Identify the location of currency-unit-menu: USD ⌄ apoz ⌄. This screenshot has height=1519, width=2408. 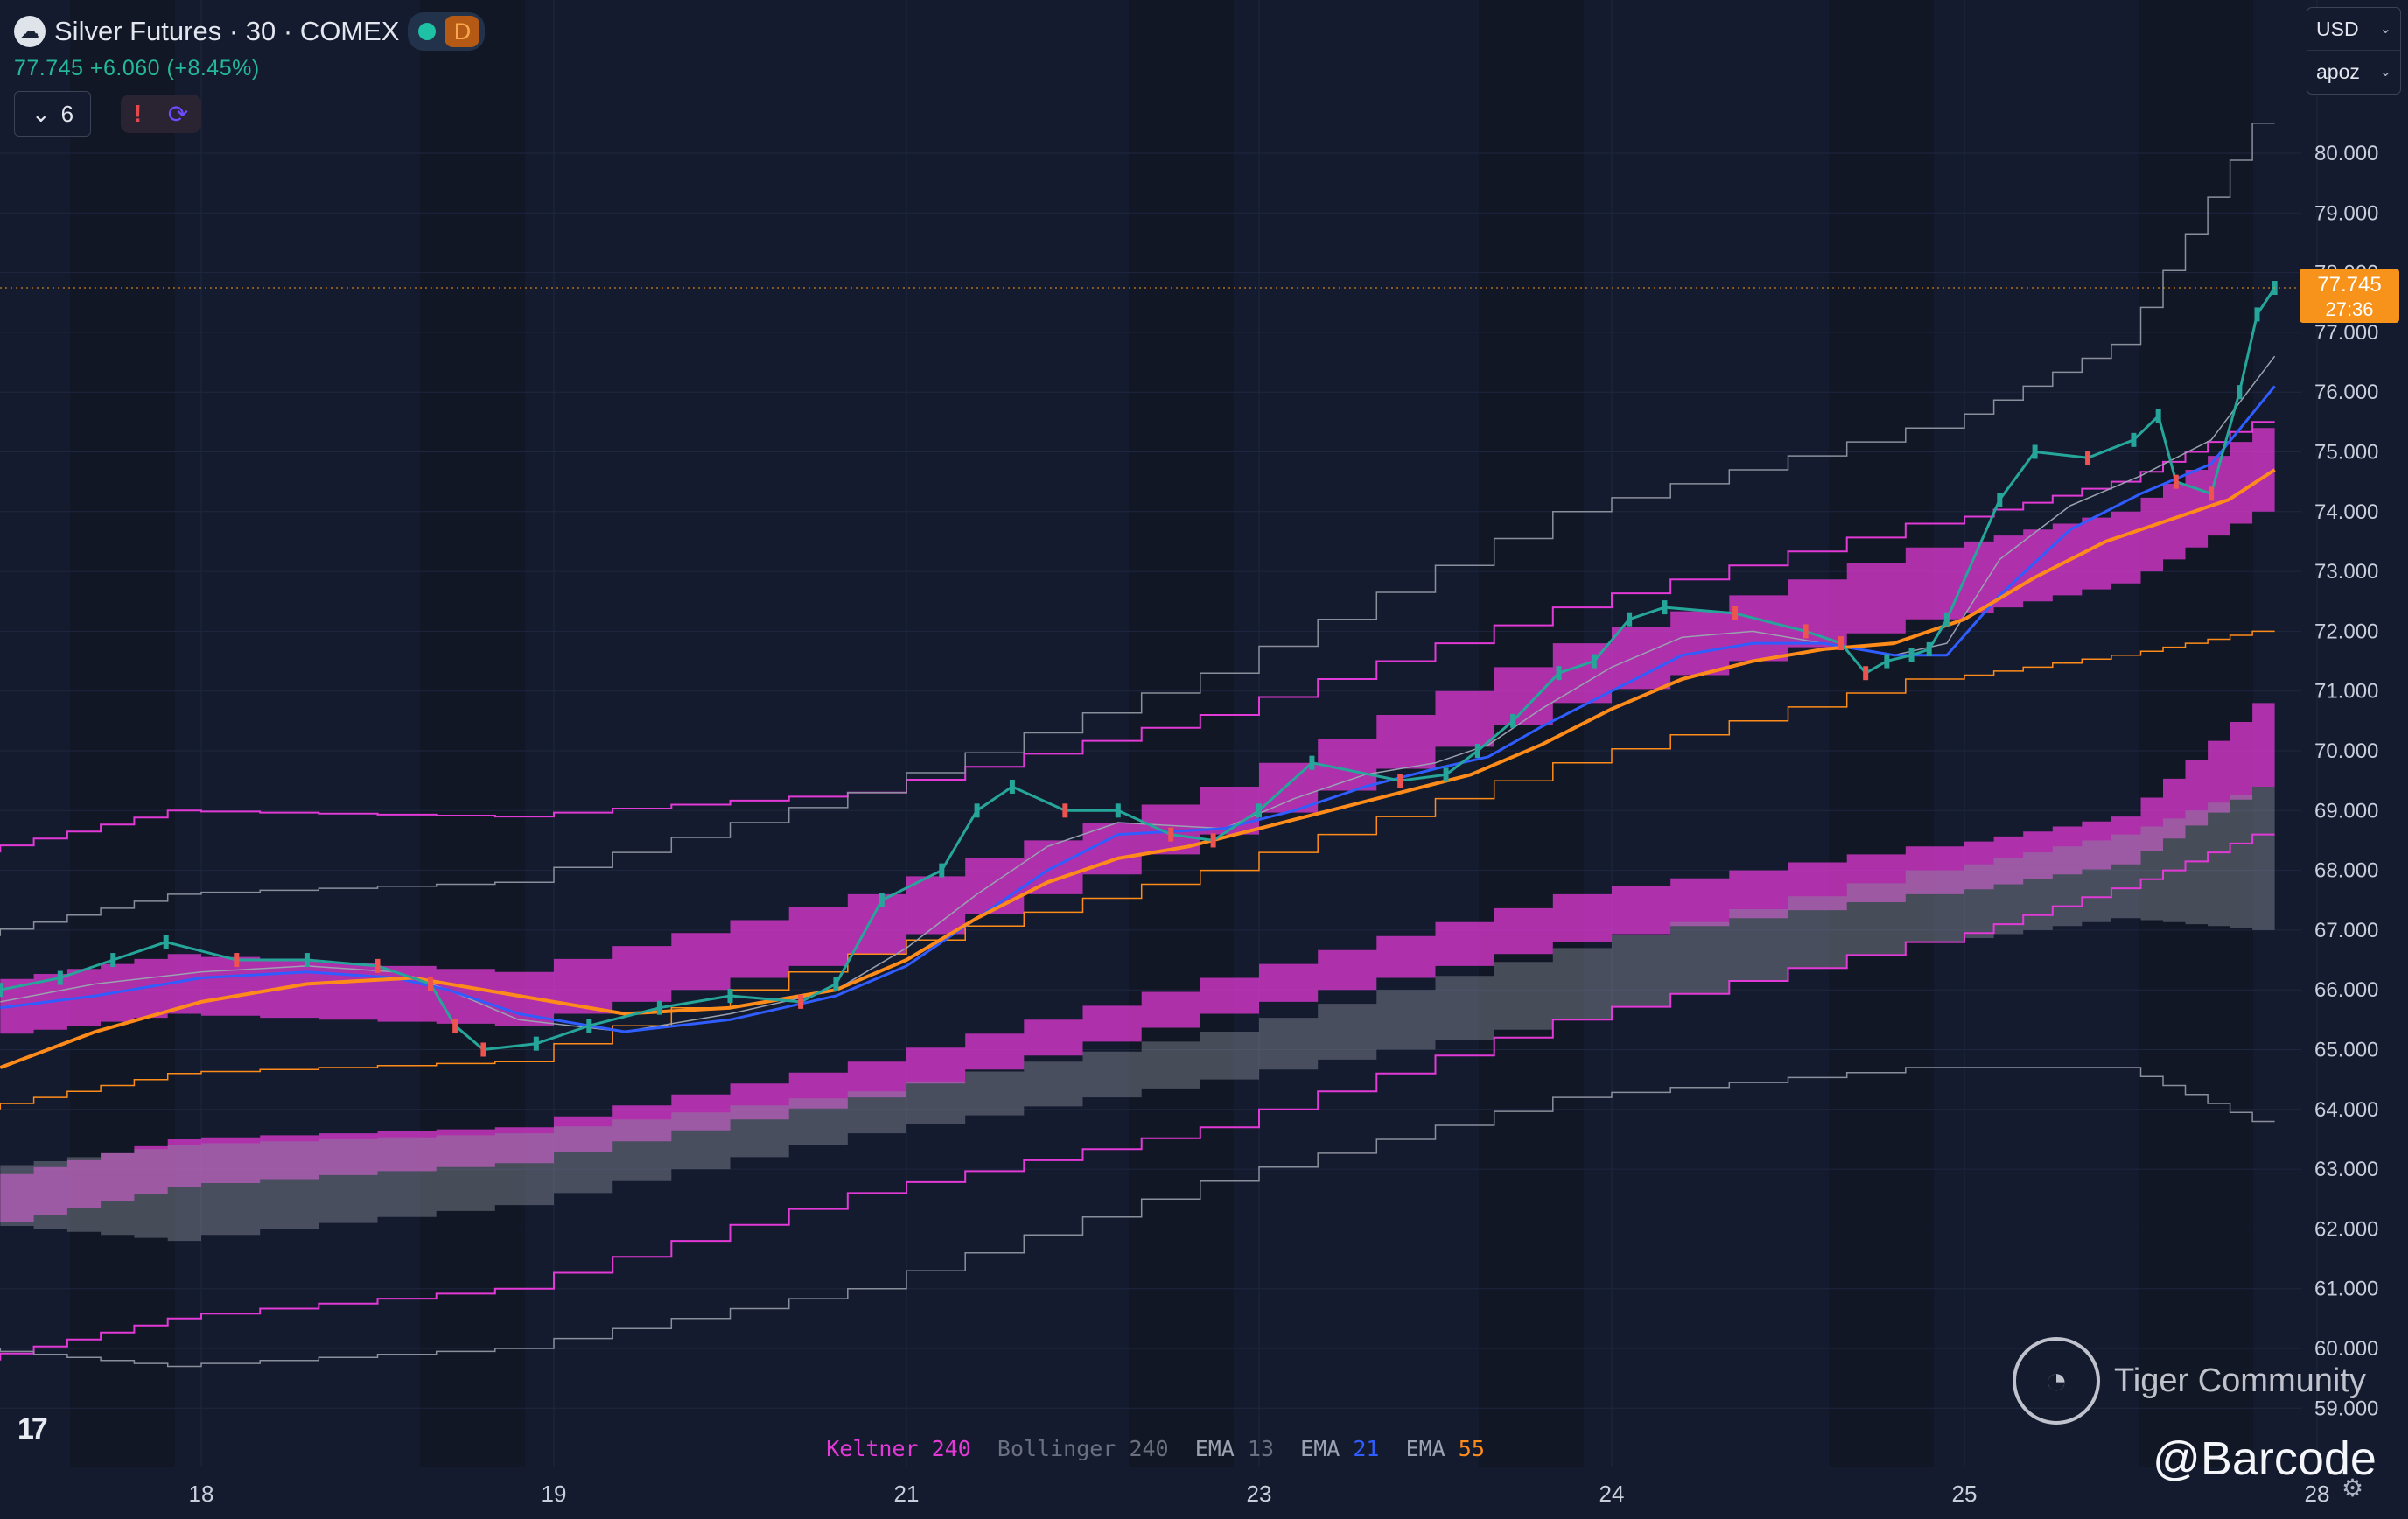
(2353, 50).